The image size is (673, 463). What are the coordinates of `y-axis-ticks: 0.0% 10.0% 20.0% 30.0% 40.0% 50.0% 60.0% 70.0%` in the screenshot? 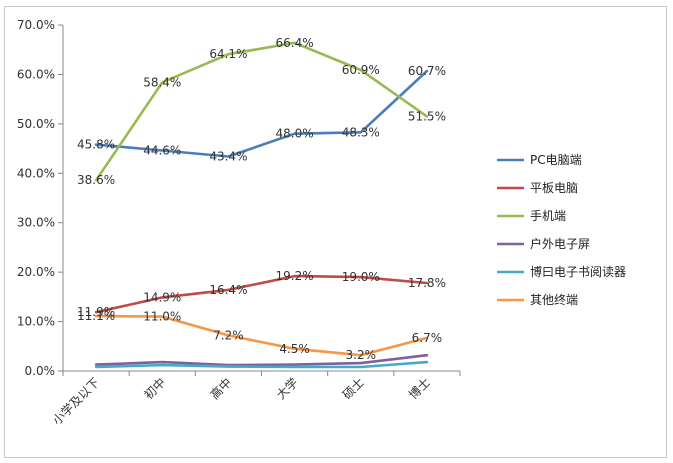 It's located at (40, 198).